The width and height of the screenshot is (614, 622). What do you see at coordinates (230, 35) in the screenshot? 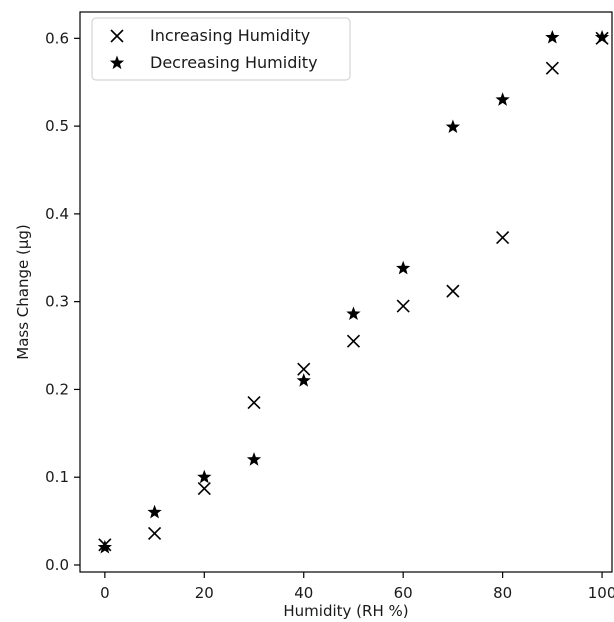
I see `legend-label-increasing: Increasing Humidity` at bounding box center [230, 35].